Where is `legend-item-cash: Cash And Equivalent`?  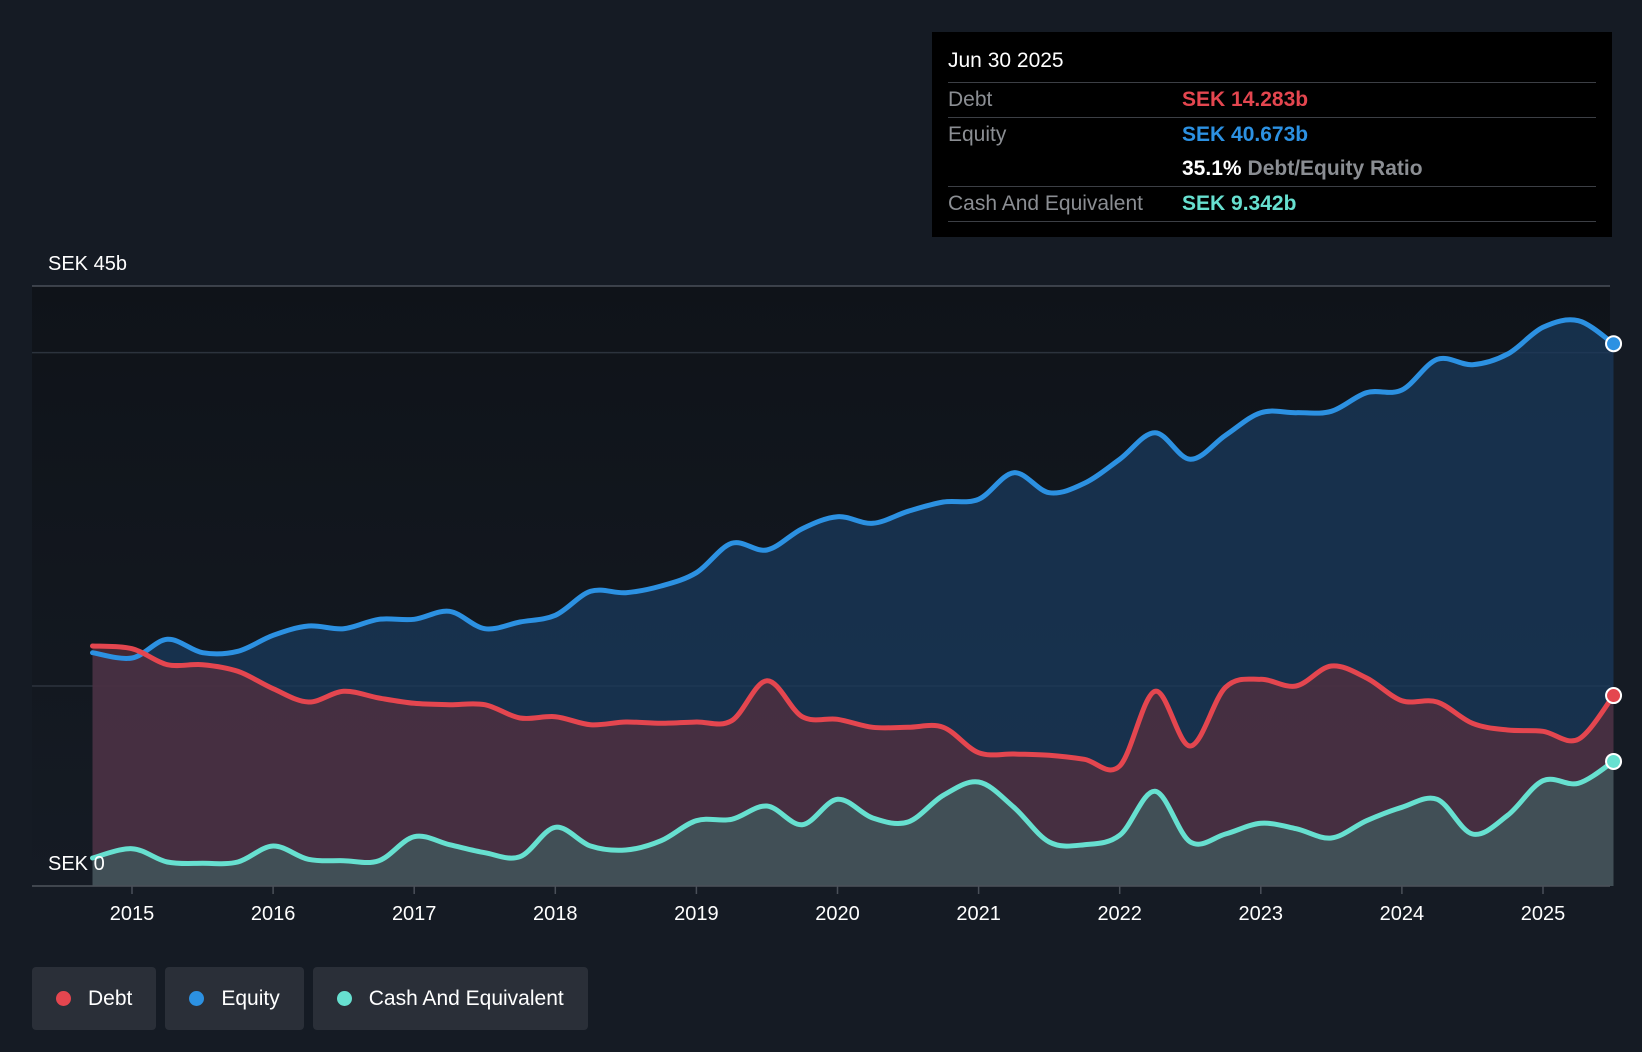 legend-item-cash: Cash And Equivalent is located at coordinates (450, 998).